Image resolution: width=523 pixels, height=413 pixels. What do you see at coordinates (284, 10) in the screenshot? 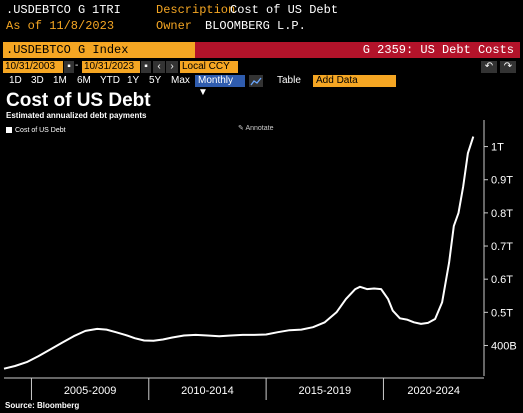
I see `description-value: Cost of US Debt` at bounding box center [284, 10].